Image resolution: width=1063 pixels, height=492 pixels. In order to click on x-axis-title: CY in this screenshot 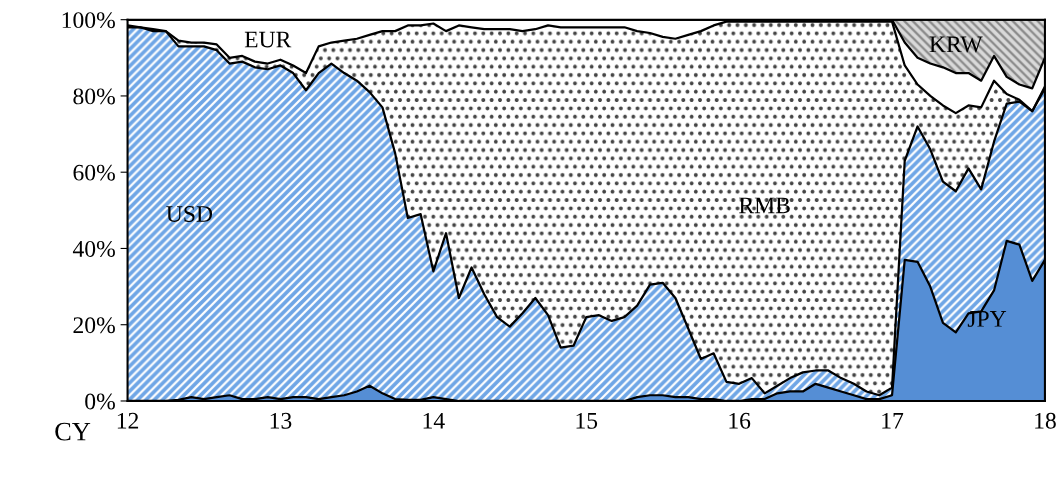, I will do `click(73, 431)`.